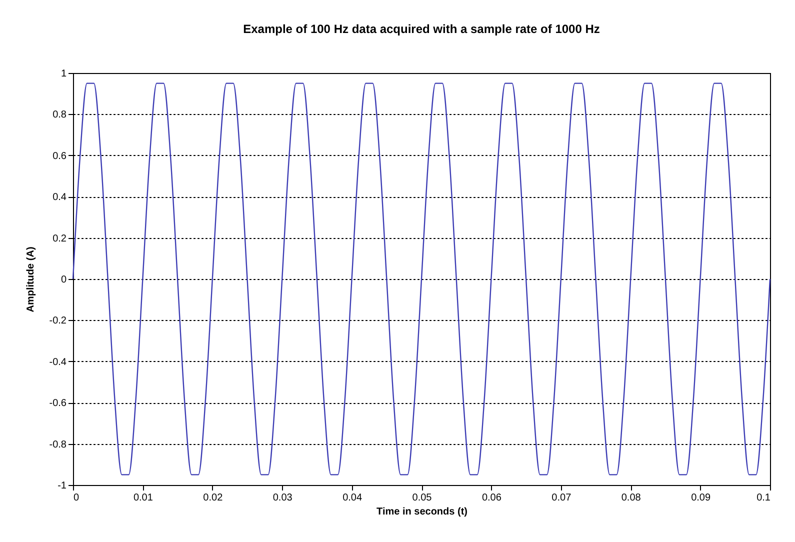  What do you see at coordinates (59, 115) in the screenshot?
I see `y-tick-label: 0.8` at bounding box center [59, 115].